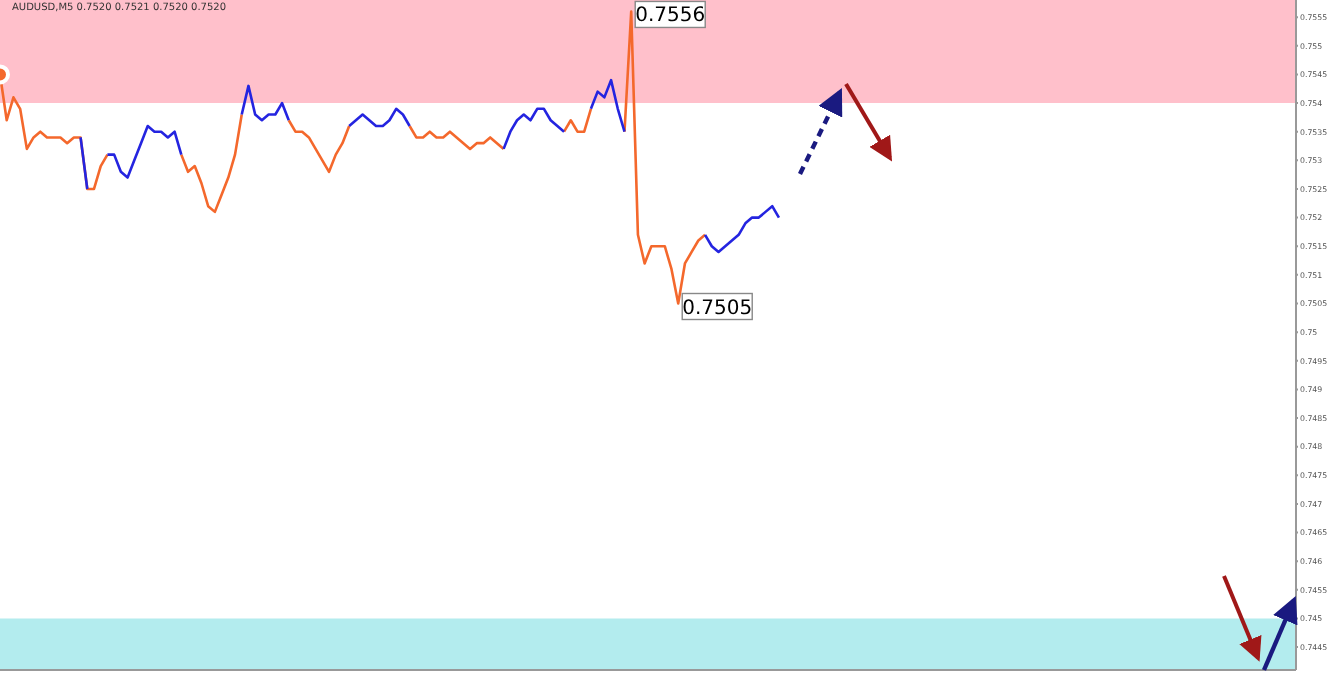 This screenshot has height=690, width=1330. I want to click on annotation: 0.7556, so click(670, 16).